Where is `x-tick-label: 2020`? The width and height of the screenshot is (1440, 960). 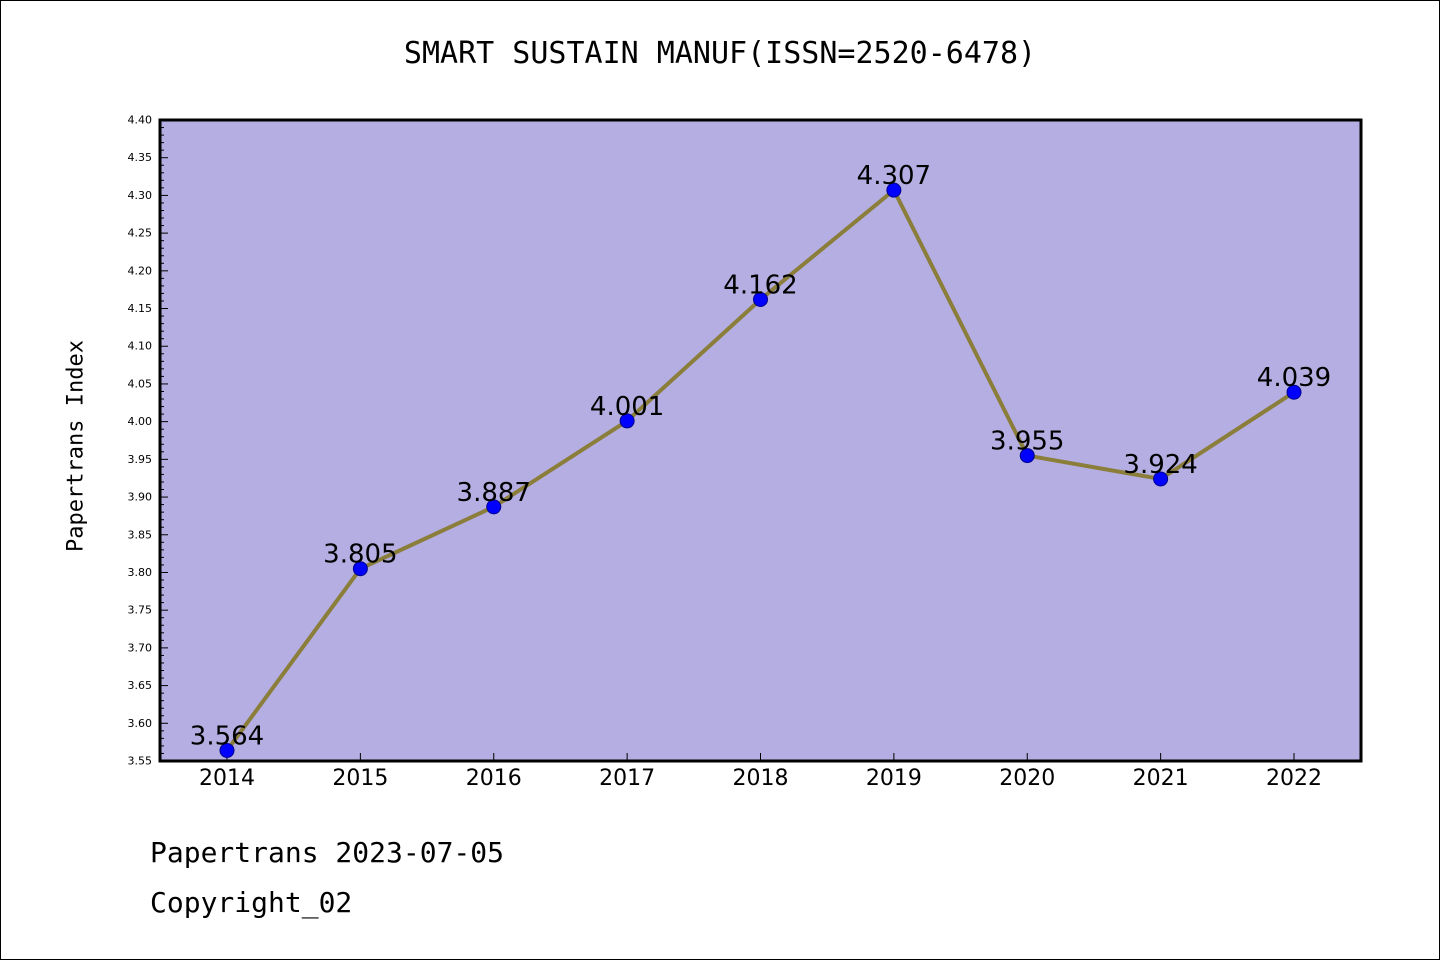
x-tick-label: 2020 is located at coordinates (1027, 778).